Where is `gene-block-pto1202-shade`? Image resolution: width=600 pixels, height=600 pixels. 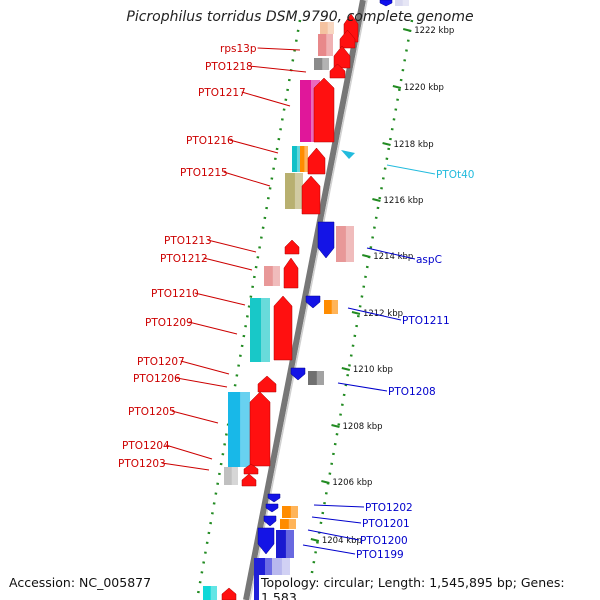 gene-block-pto1202-shade is located at coordinates (294, 512).